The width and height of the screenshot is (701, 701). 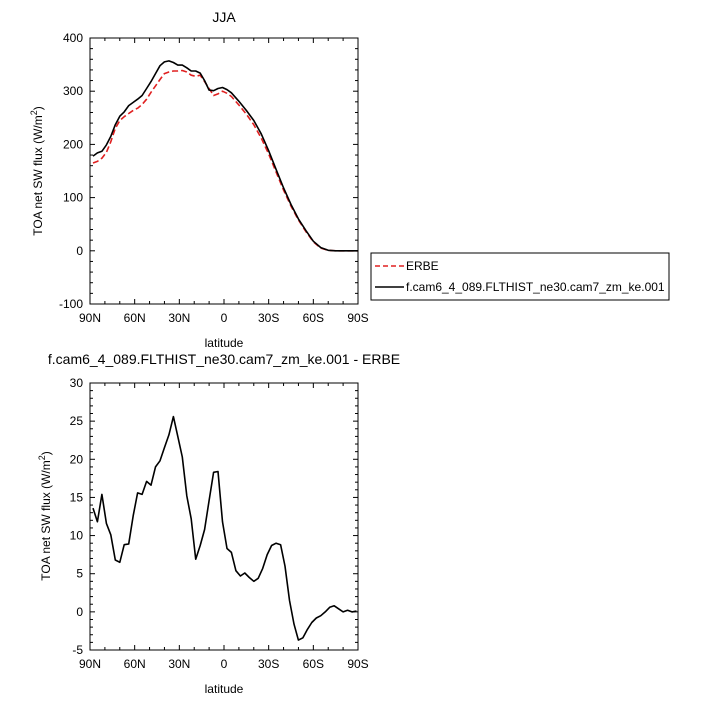 What do you see at coordinates (224, 318) in the screenshot?
I see `top-xtick-label-3: 0` at bounding box center [224, 318].